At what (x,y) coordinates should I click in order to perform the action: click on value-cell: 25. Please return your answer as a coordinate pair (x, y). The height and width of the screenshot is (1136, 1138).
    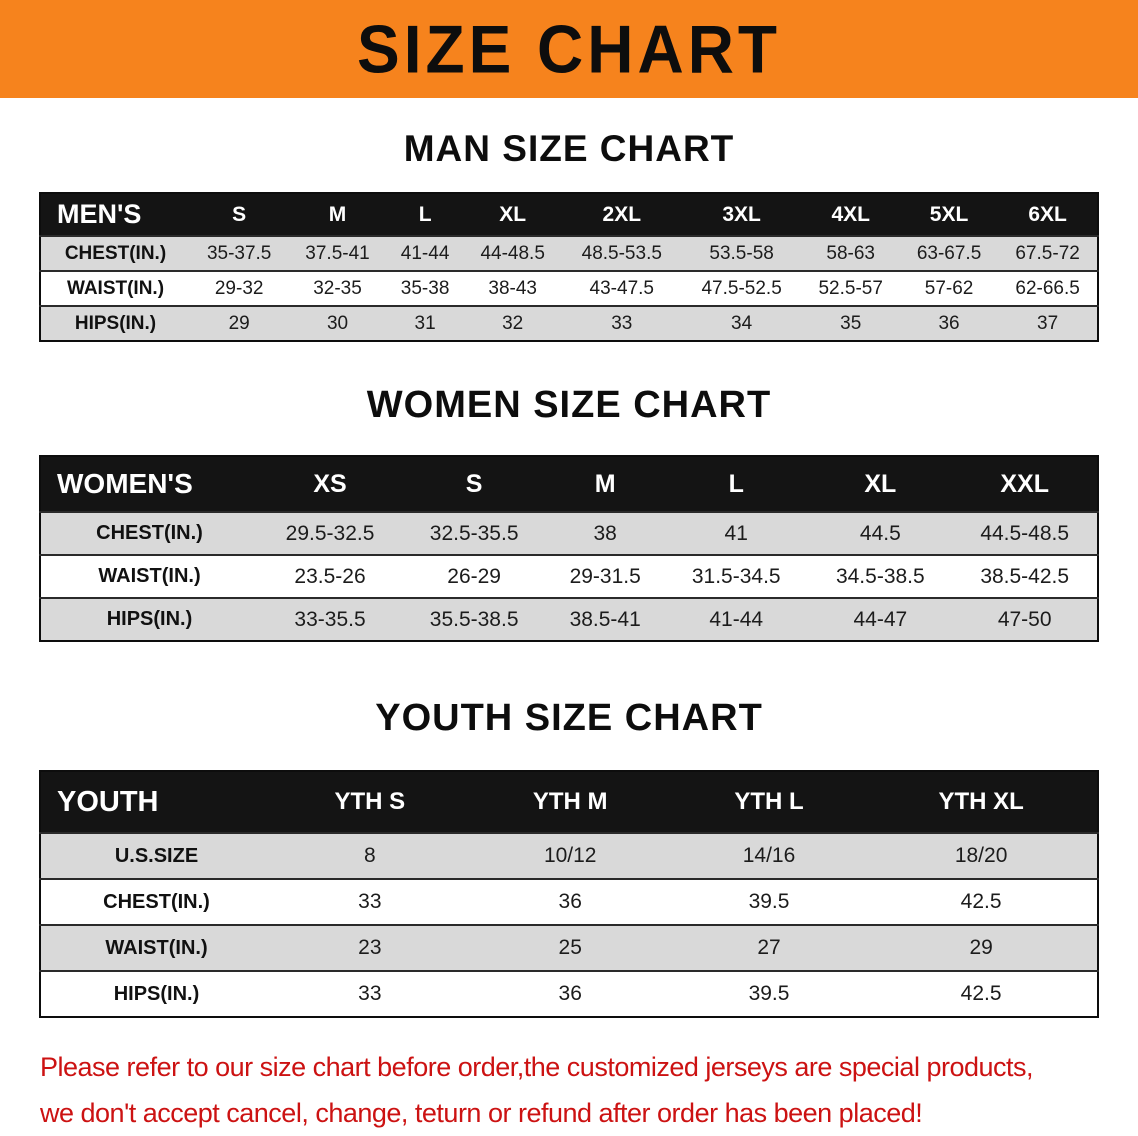
    Looking at the image, I should click on (570, 947).